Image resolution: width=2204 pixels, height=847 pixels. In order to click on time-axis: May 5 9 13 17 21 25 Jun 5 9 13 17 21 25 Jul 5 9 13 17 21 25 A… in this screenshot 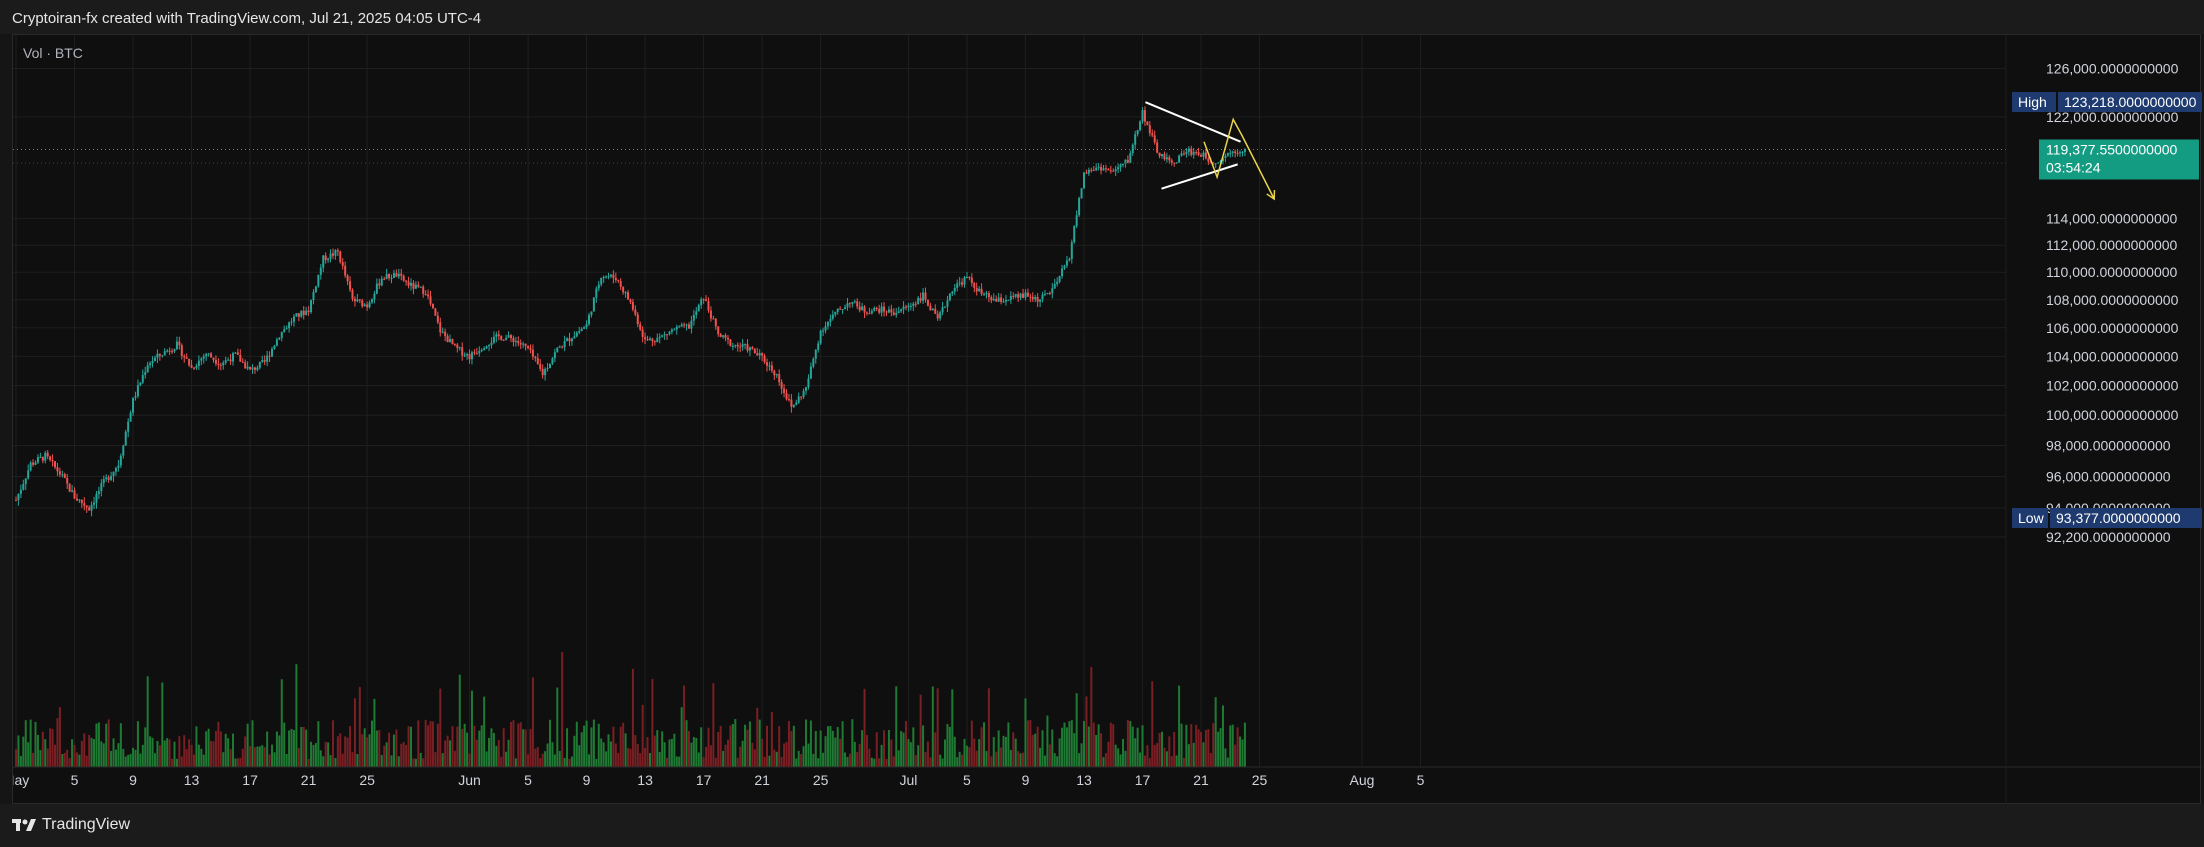, I will do `click(1107, 777)`.